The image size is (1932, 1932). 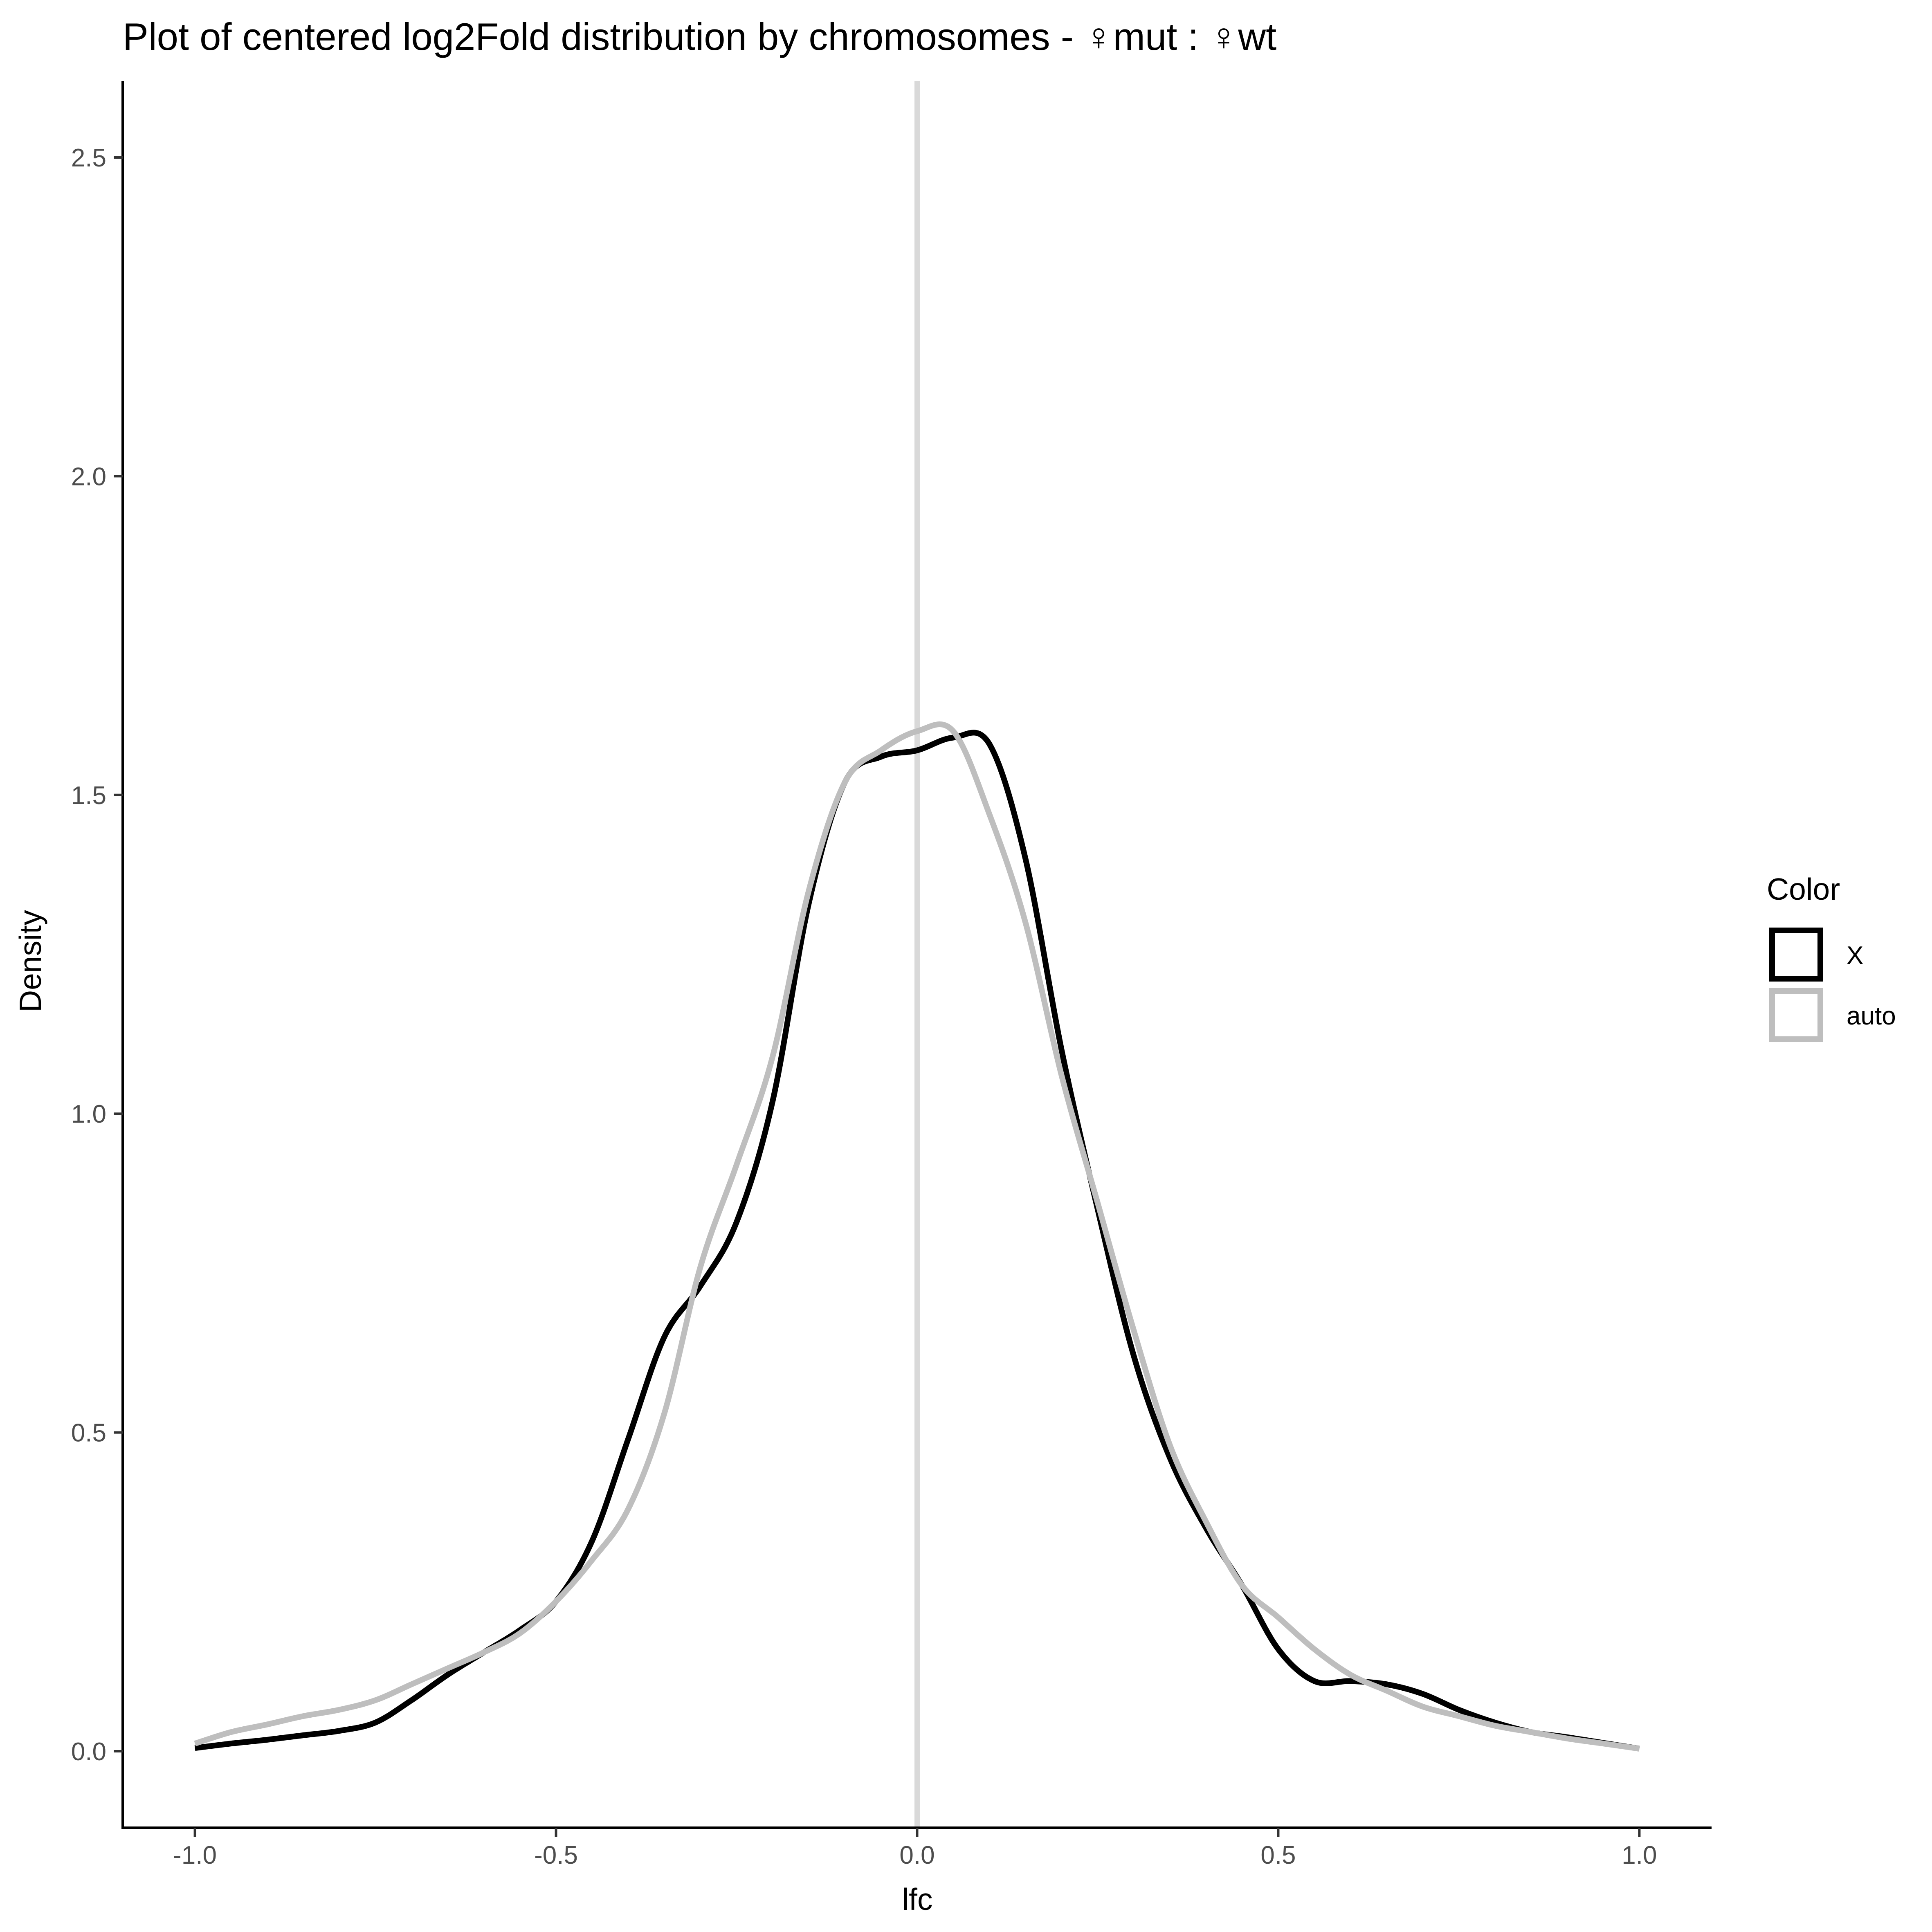 What do you see at coordinates (1872, 1016) in the screenshot?
I see `legend-label-auto: auto` at bounding box center [1872, 1016].